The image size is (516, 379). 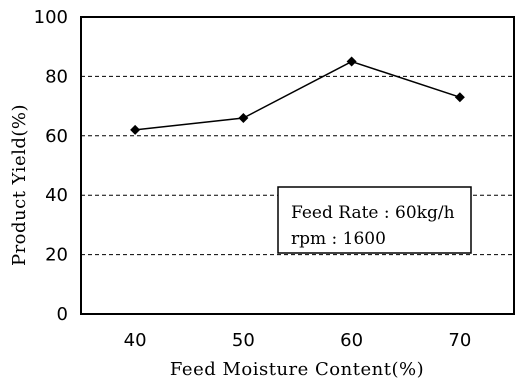 I want to click on y-tick-label: 60, so click(x=56, y=136).